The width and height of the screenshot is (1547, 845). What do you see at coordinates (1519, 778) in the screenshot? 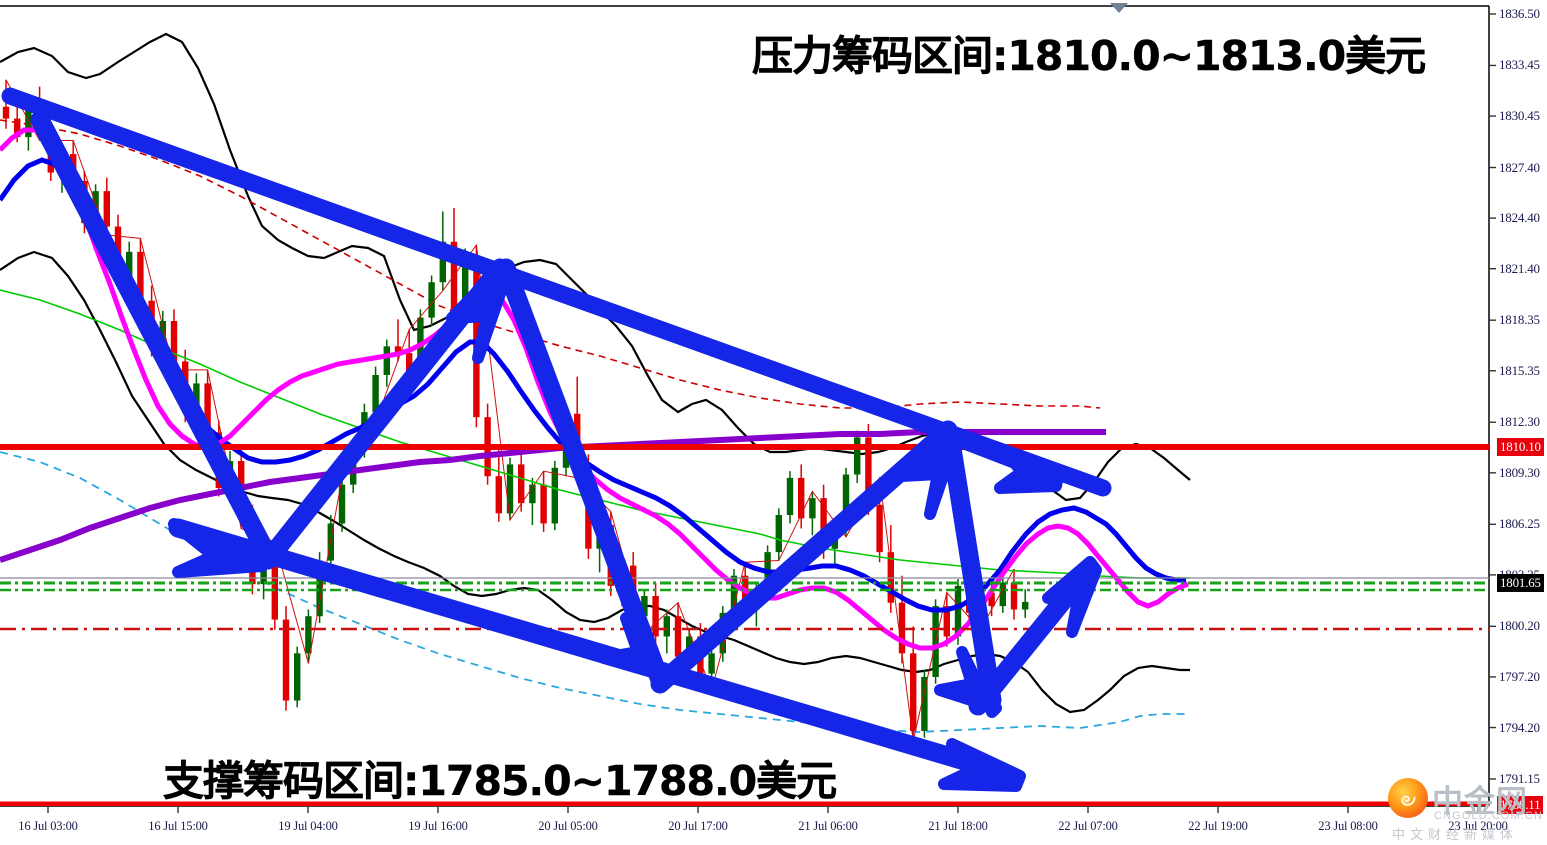
I see `y-axis-label: 1791.15` at bounding box center [1519, 778].